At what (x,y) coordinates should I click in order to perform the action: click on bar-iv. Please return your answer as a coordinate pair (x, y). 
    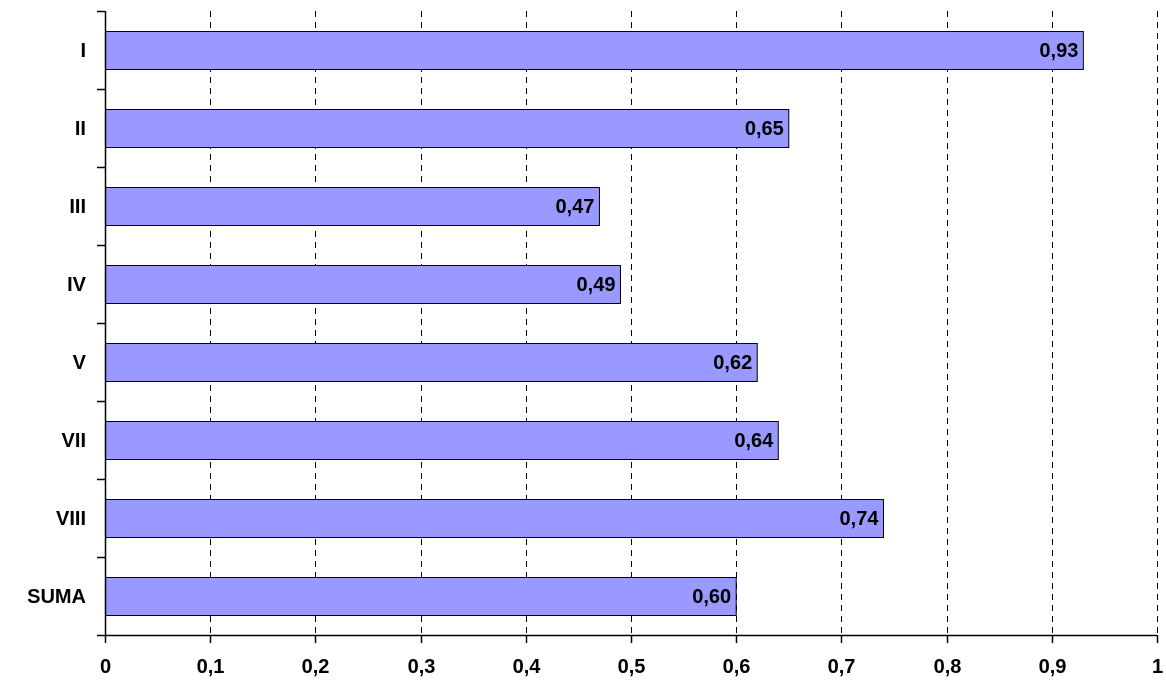
    Looking at the image, I should click on (363, 284).